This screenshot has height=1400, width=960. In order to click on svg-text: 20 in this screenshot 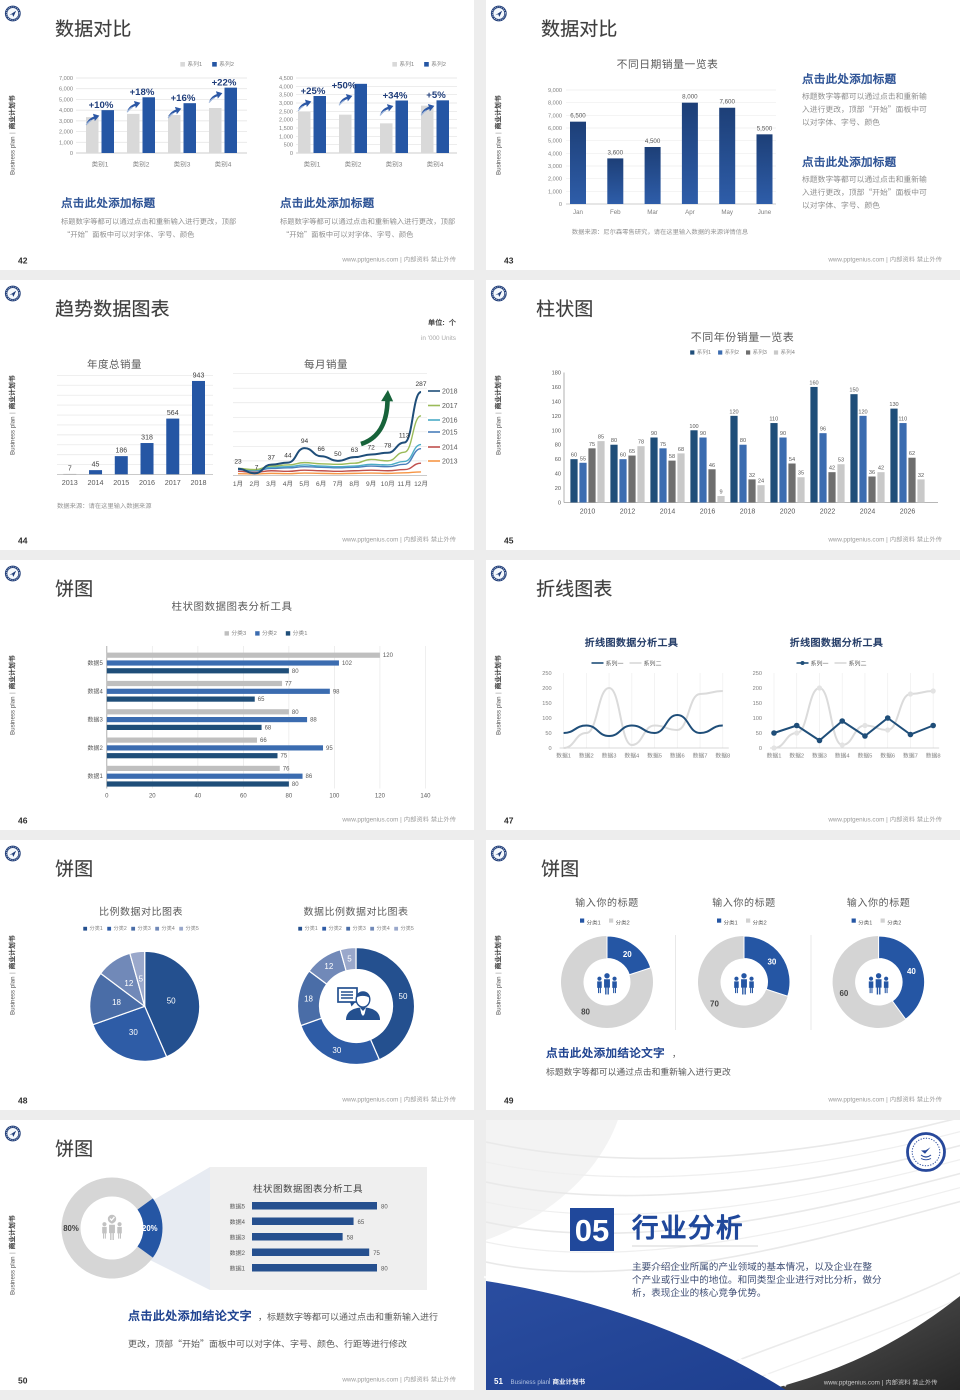, I will do `click(558, 489)`.